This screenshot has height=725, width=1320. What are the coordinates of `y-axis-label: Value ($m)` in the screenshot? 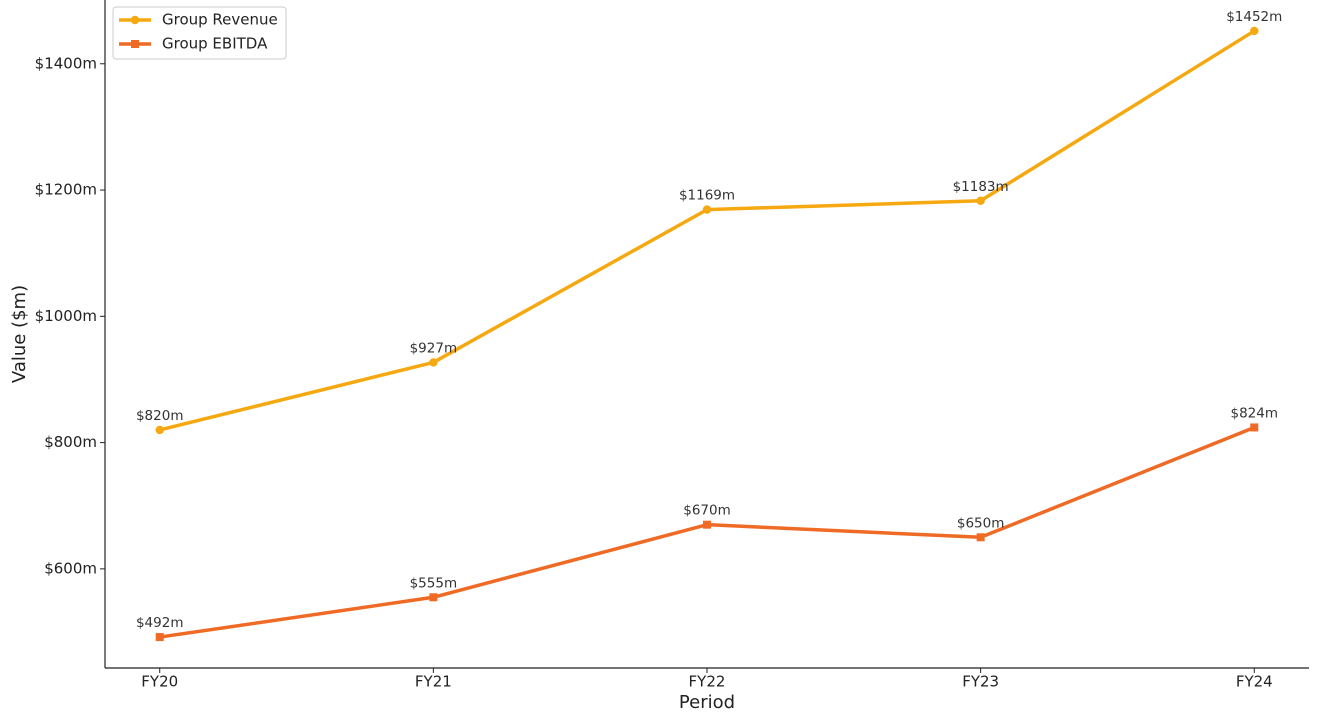 It's located at (19, 334).